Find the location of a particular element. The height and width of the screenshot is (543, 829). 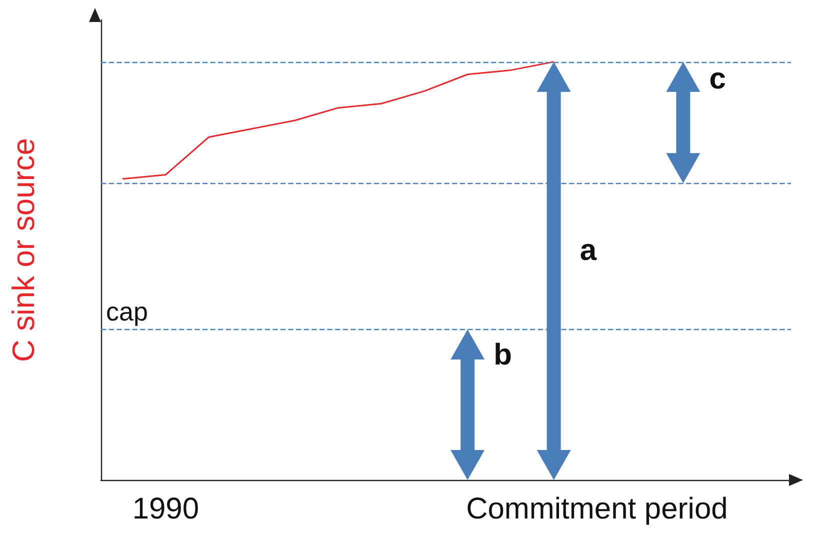

annotation: a is located at coordinates (588, 250).